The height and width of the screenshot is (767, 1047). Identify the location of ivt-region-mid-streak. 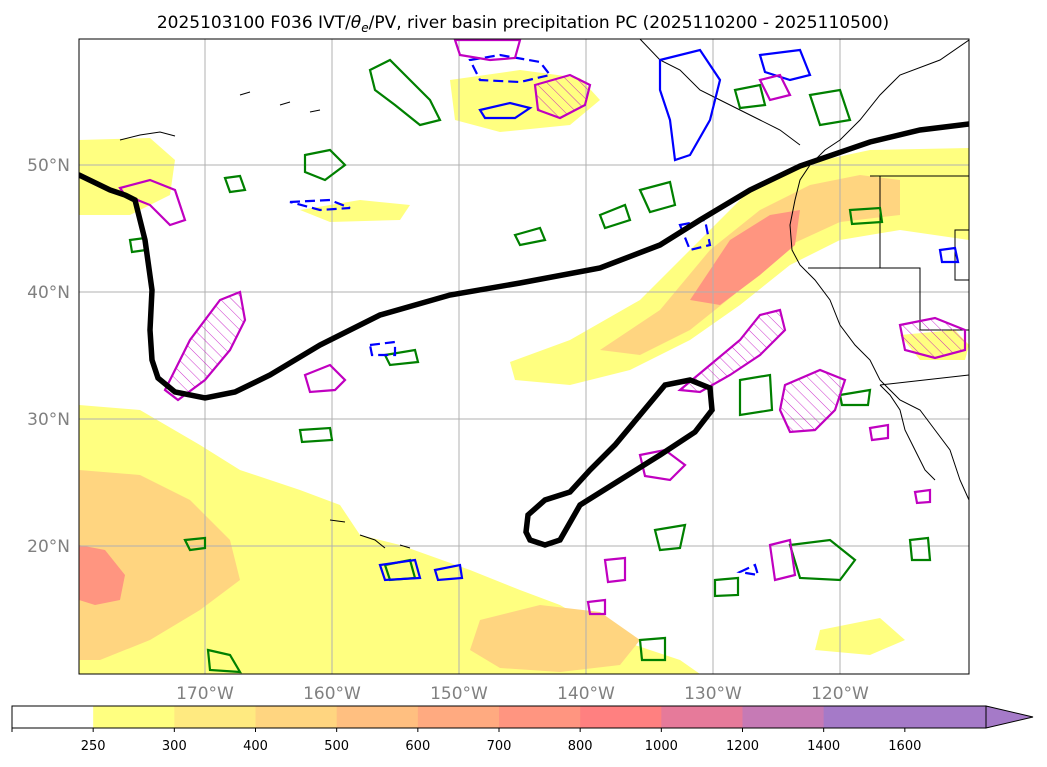
(355, 211).